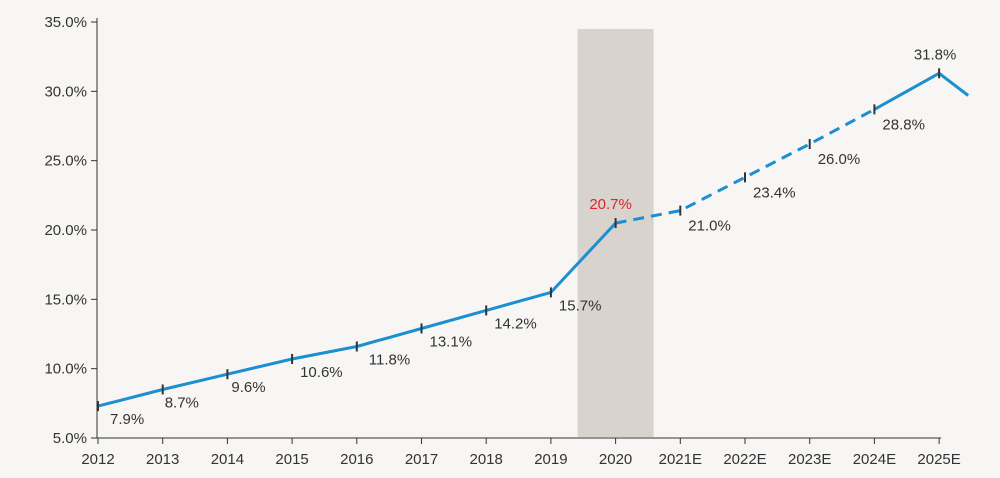 Image resolution: width=1000 pixels, height=478 pixels. I want to click on data-label: 28.8%, so click(903, 124).